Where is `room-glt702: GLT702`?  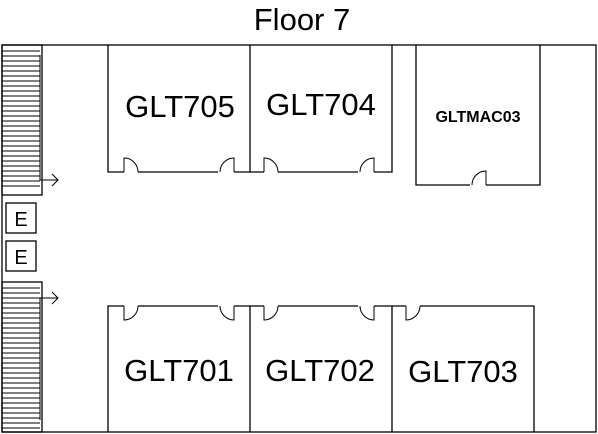 room-glt702: GLT702 is located at coordinates (321, 369).